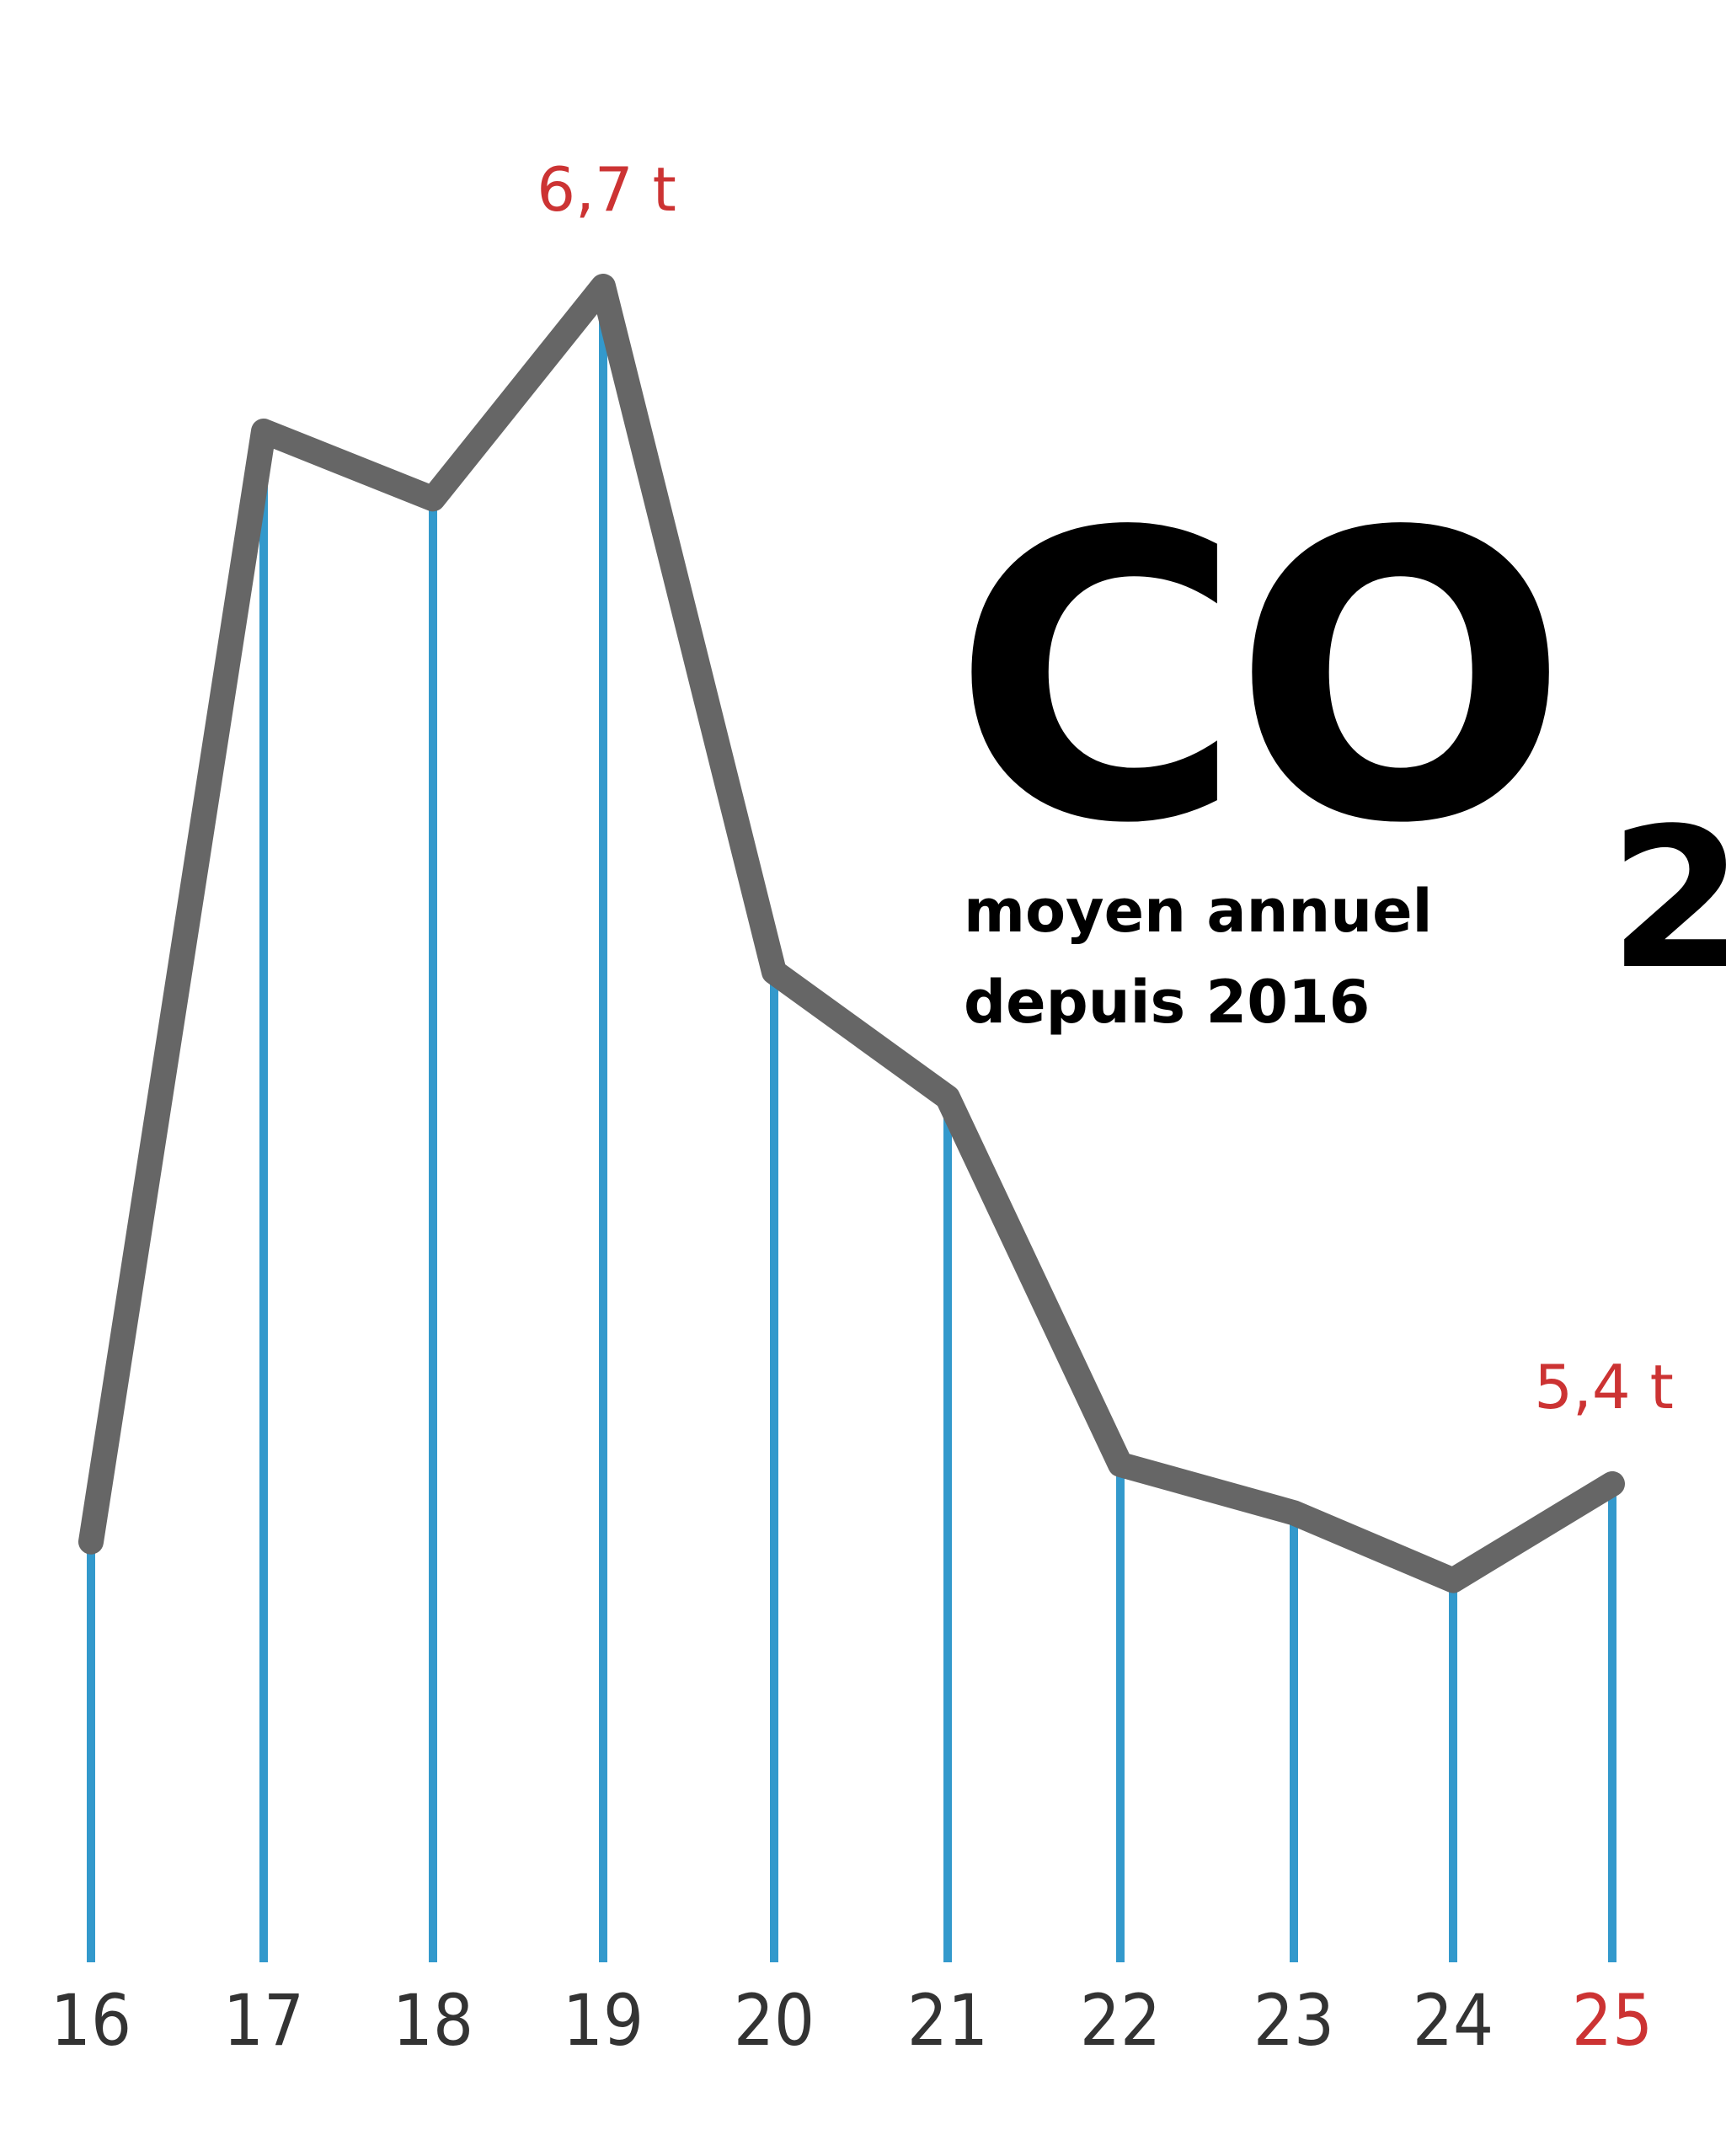 The height and width of the screenshot is (2156, 1726). Describe the element at coordinates (1198, 911) in the screenshot. I see `subtitle-line-1: moyen annuel` at that location.